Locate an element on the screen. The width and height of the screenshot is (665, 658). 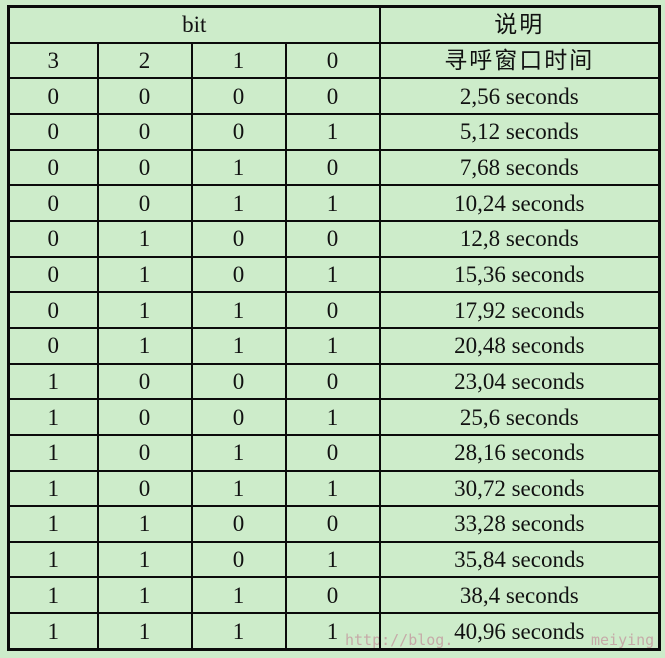
time-value-cell: 28,16 seconds is located at coordinates (519, 452).